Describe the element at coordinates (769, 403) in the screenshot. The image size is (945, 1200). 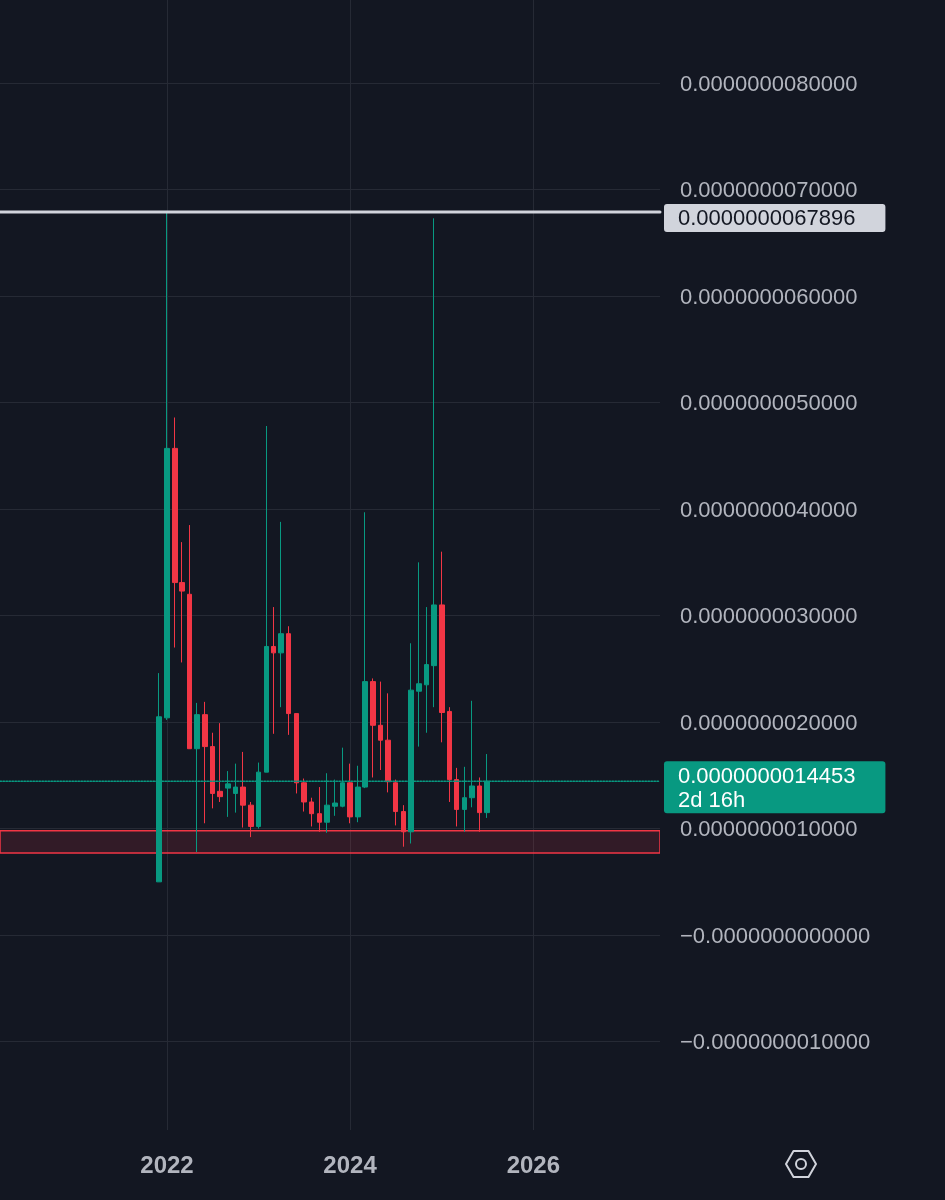
I see `y-tick-label: 0.0000000050000` at that location.